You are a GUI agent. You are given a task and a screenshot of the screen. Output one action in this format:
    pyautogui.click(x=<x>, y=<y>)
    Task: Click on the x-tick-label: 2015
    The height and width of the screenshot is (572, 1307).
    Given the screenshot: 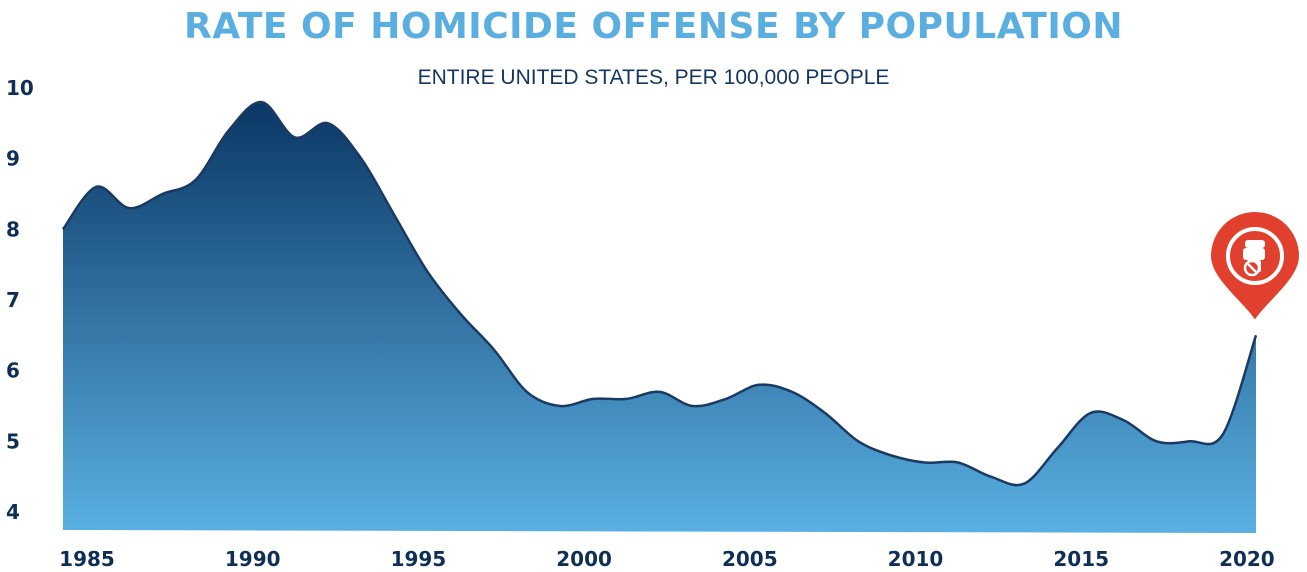 What is the action you would take?
    pyautogui.click(x=1081, y=559)
    